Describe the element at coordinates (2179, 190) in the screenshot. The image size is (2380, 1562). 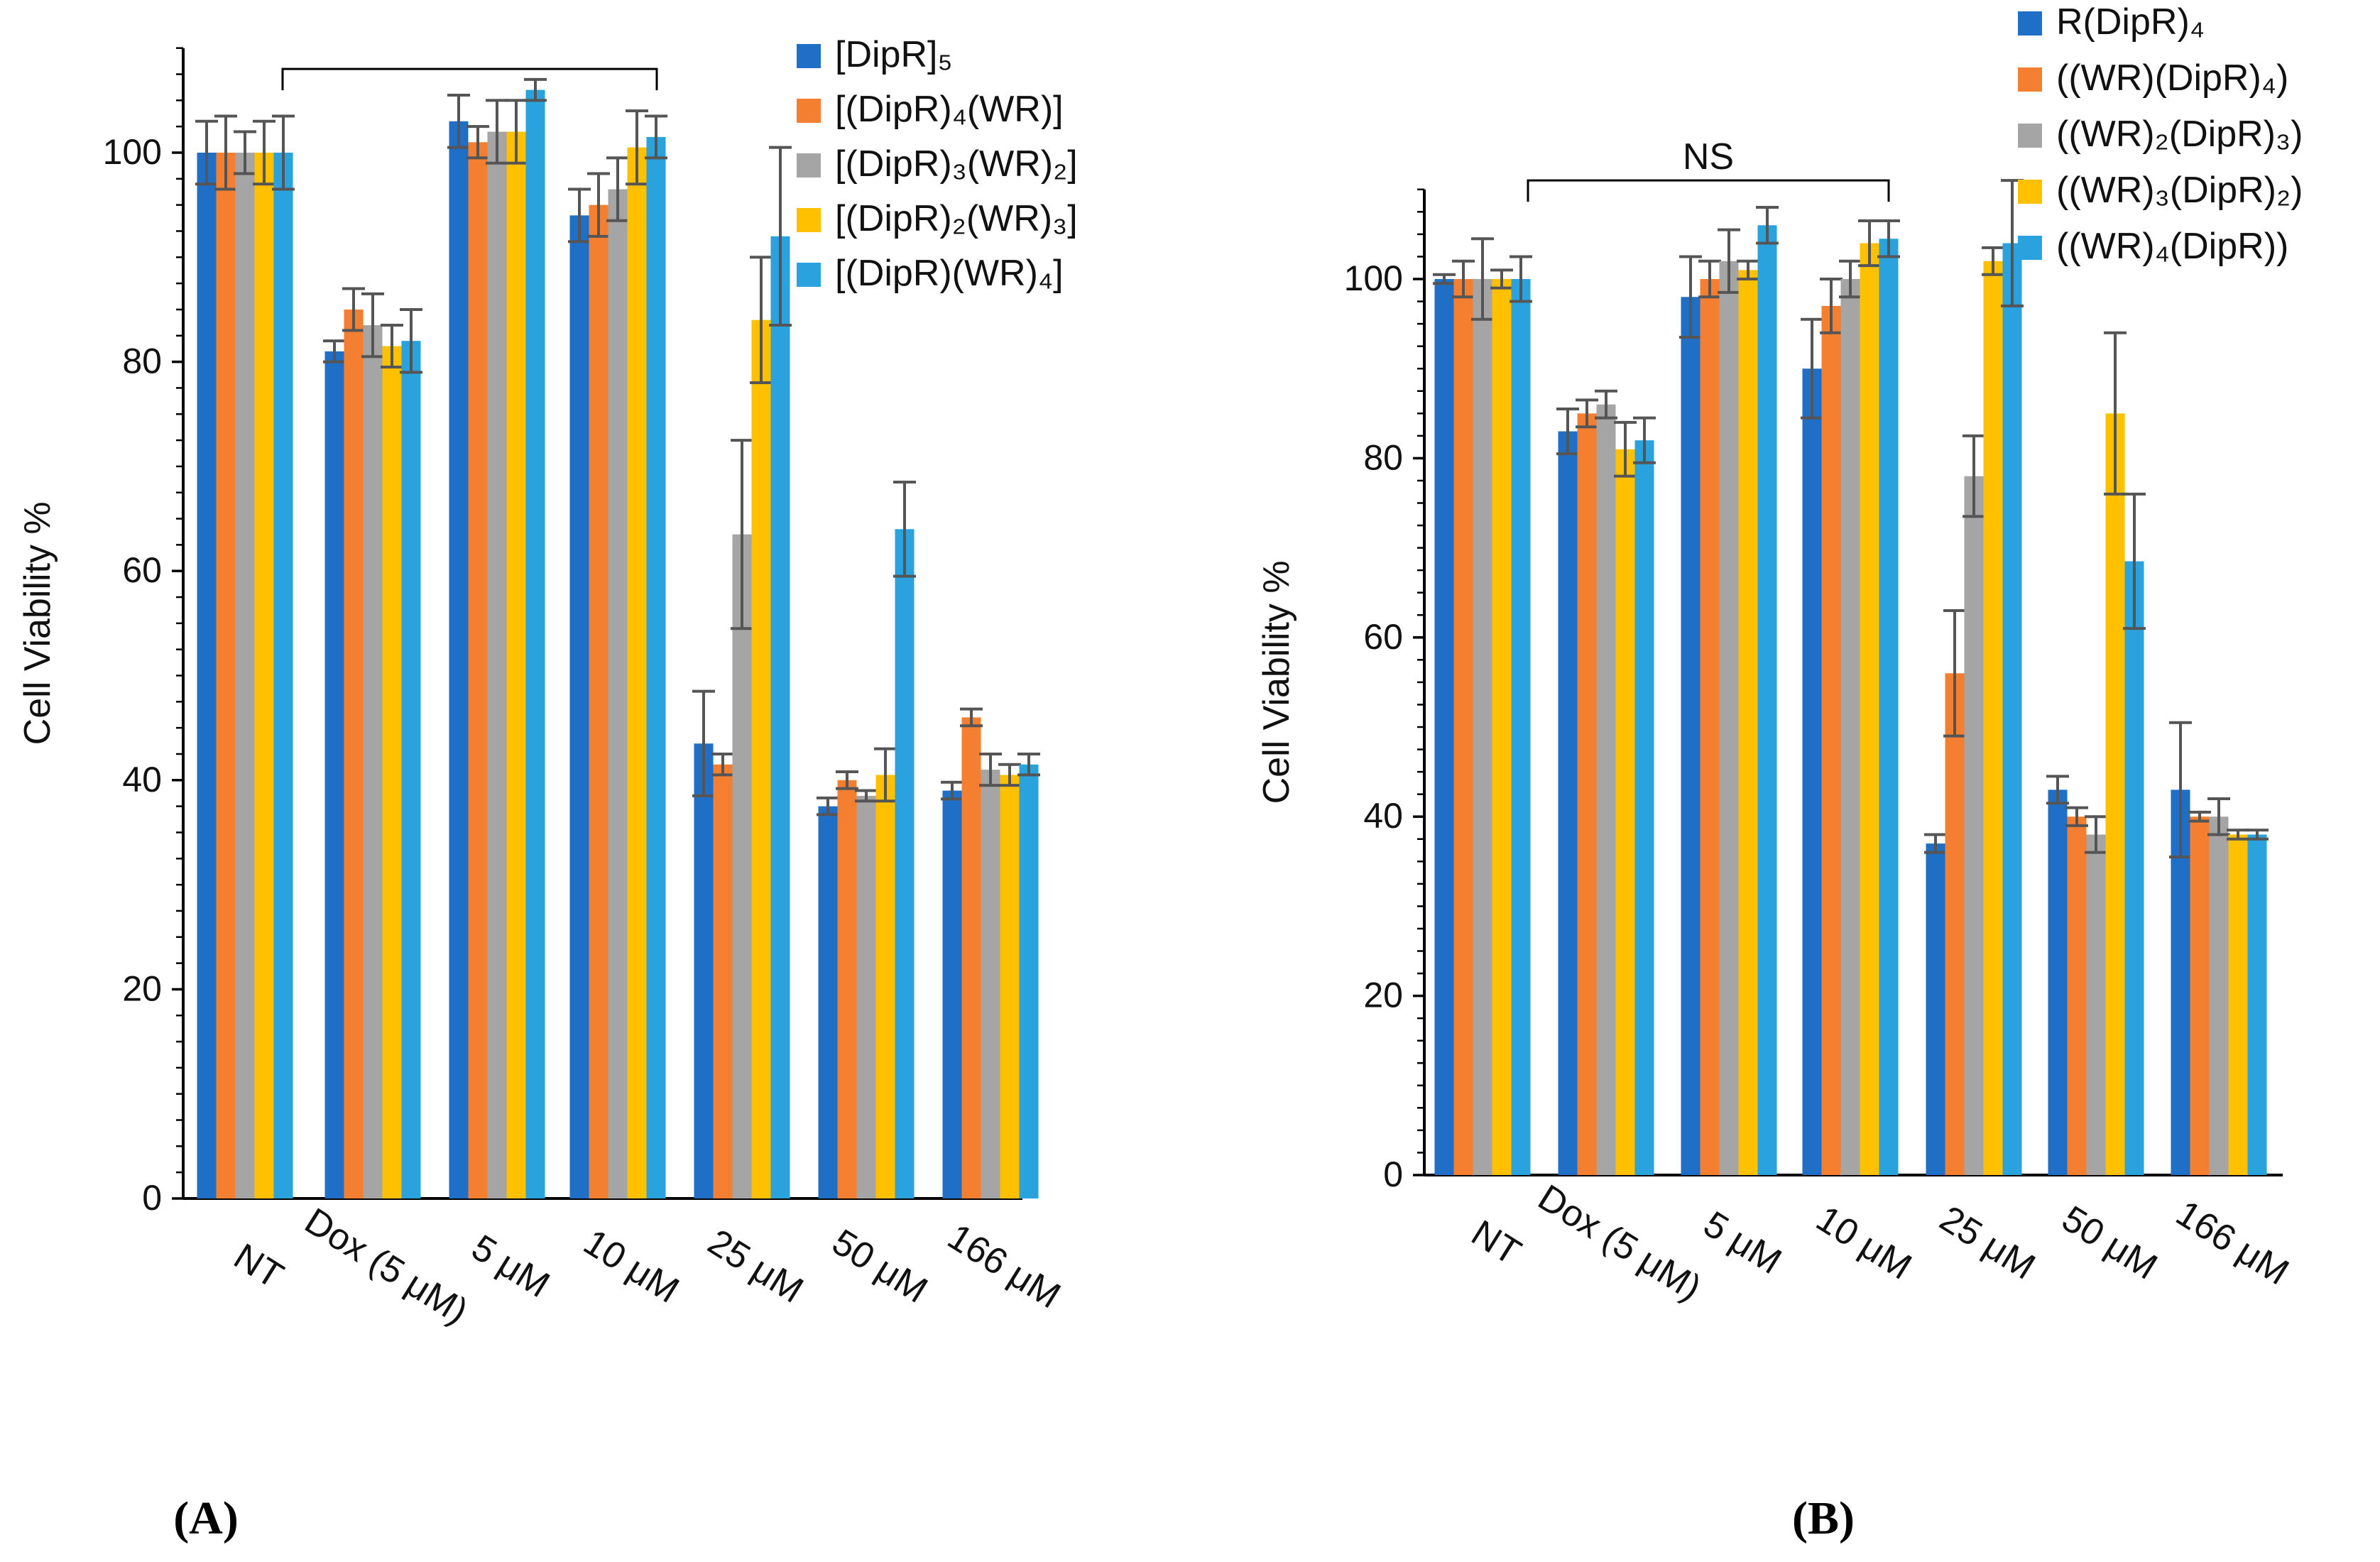
I see `legend-label: ((WR)₃(DipR)₂)` at that location.